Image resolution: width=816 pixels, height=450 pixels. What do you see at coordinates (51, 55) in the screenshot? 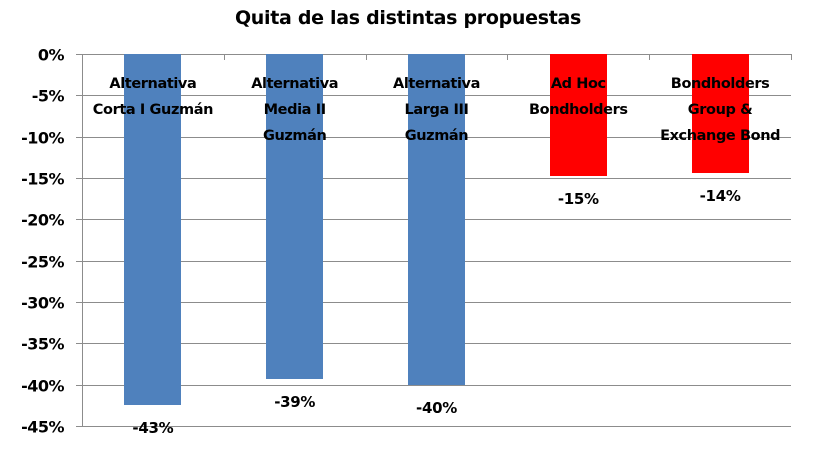
I see `y-tick-label: 0%` at bounding box center [51, 55].